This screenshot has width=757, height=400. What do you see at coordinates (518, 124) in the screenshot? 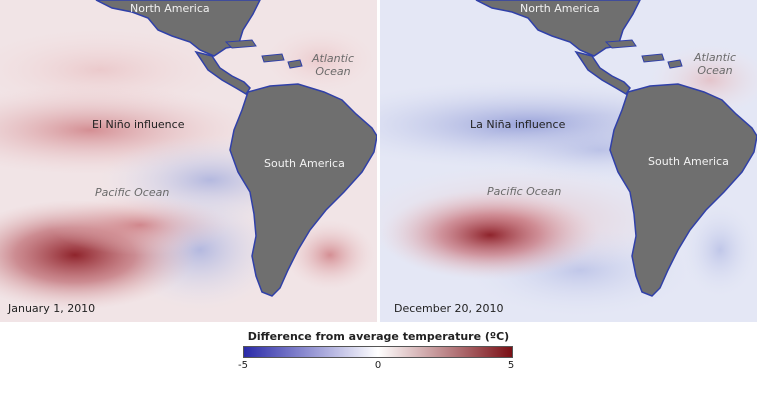
I see `influence-label: La Niña influence` at bounding box center [518, 124].